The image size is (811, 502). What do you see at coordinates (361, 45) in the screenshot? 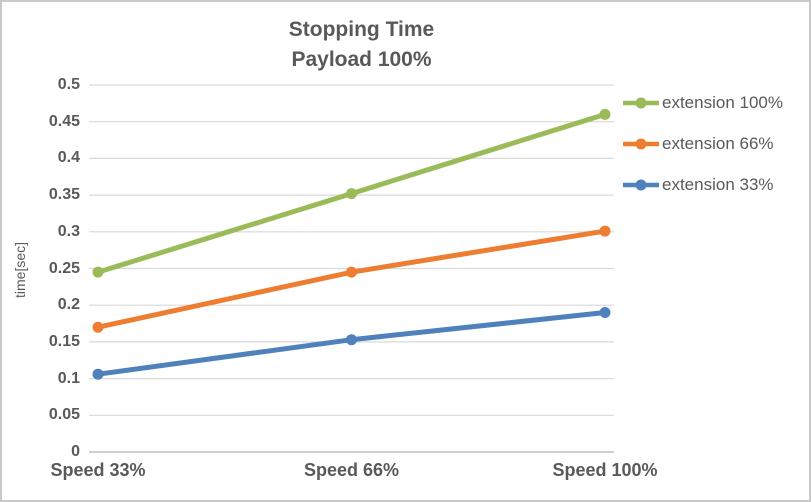
I see `chart-title: Stopping Time Payload 100%` at bounding box center [361, 45].